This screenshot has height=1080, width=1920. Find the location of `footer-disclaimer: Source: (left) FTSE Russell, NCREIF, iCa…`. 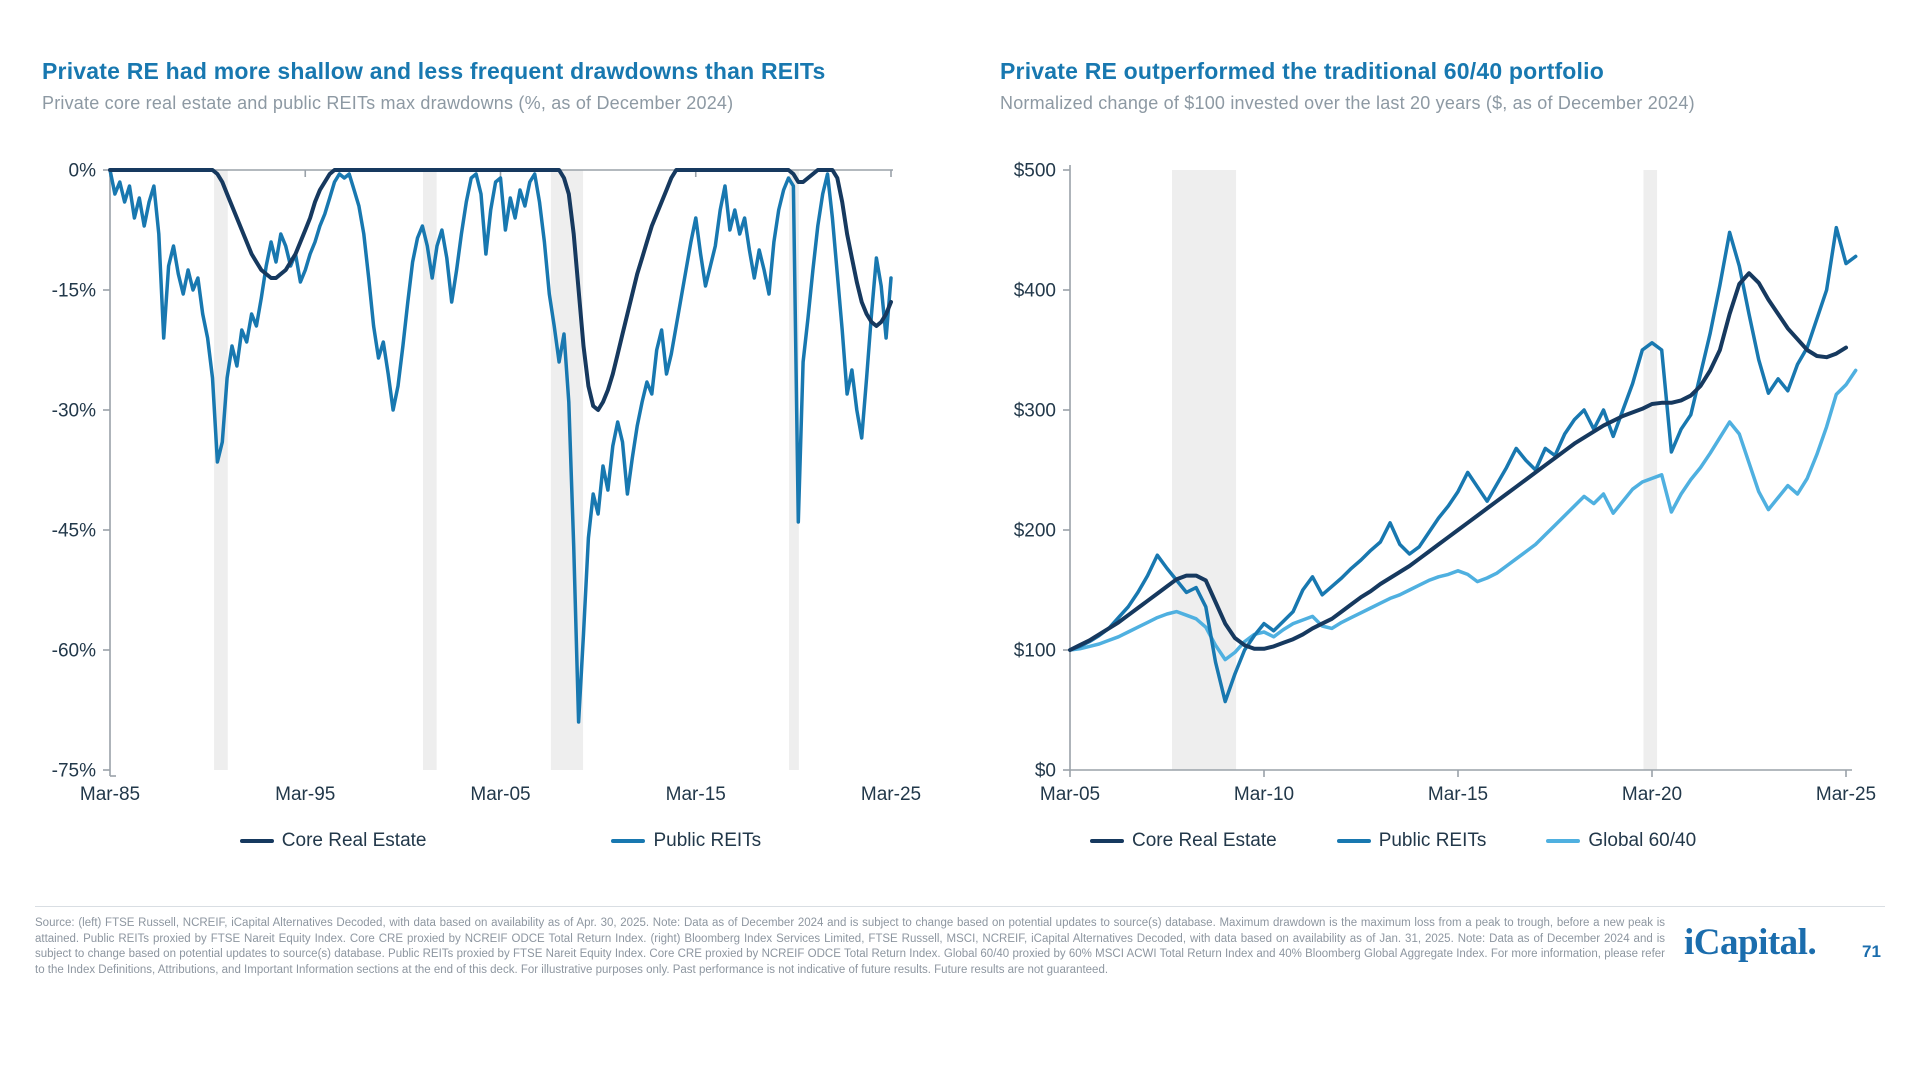

footer-disclaimer: Source: (left) FTSE Russell, NCREIF, iCa… is located at coordinates (850, 946).